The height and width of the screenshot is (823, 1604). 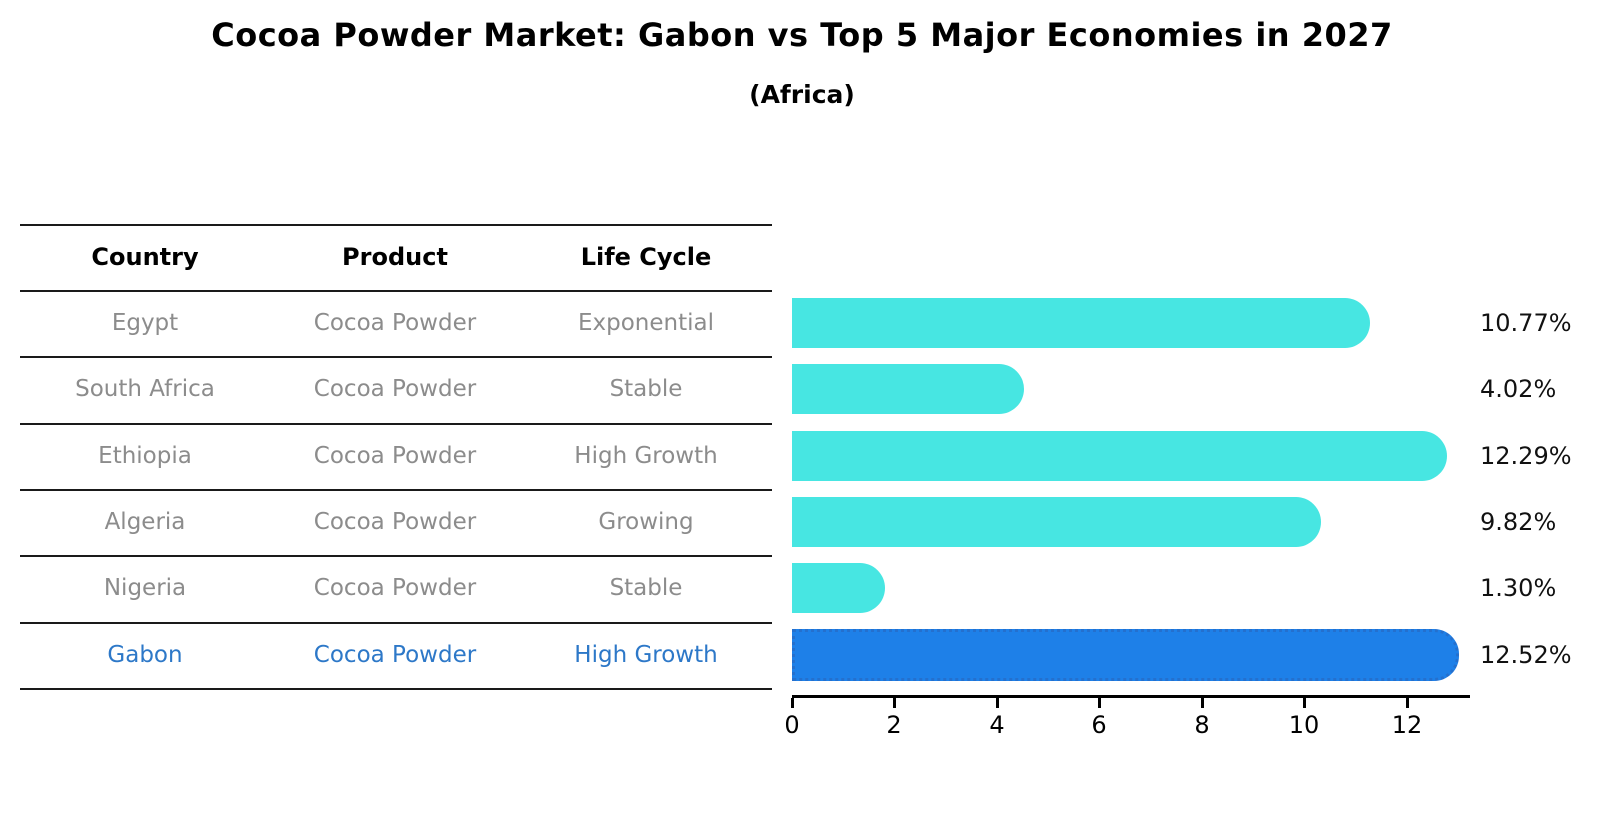 I want to click on x-tick-label: 0, so click(x=792, y=725).